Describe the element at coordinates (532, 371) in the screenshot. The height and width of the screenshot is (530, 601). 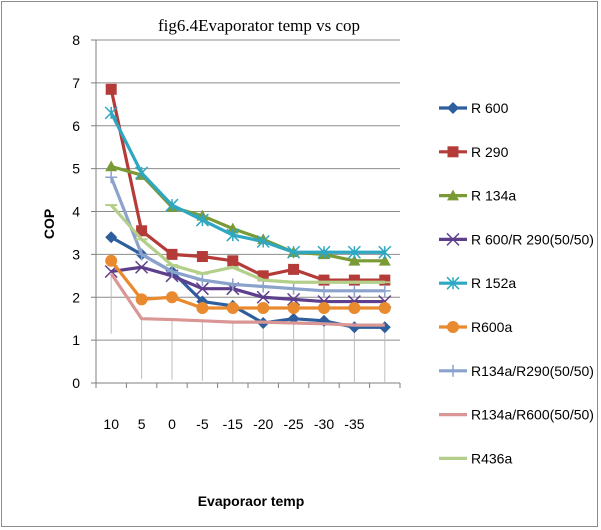
I see `legend-label: R134a/R290(50/50)` at that location.